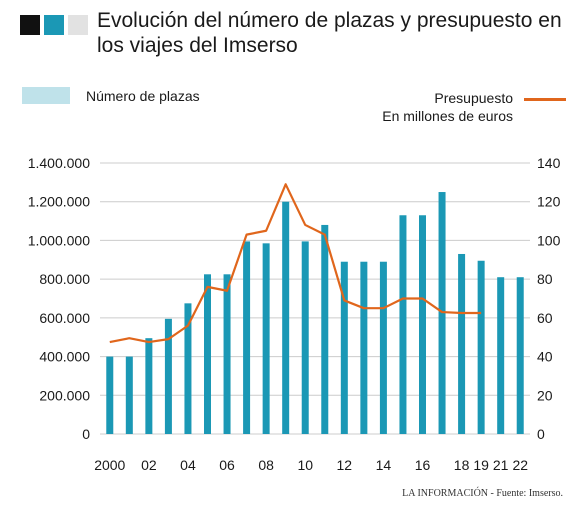  What do you see at coordinates (59, 202) in the screenshot?
I see `y-left-tick-label: 1.200.000` at bounding box center [59, 202].